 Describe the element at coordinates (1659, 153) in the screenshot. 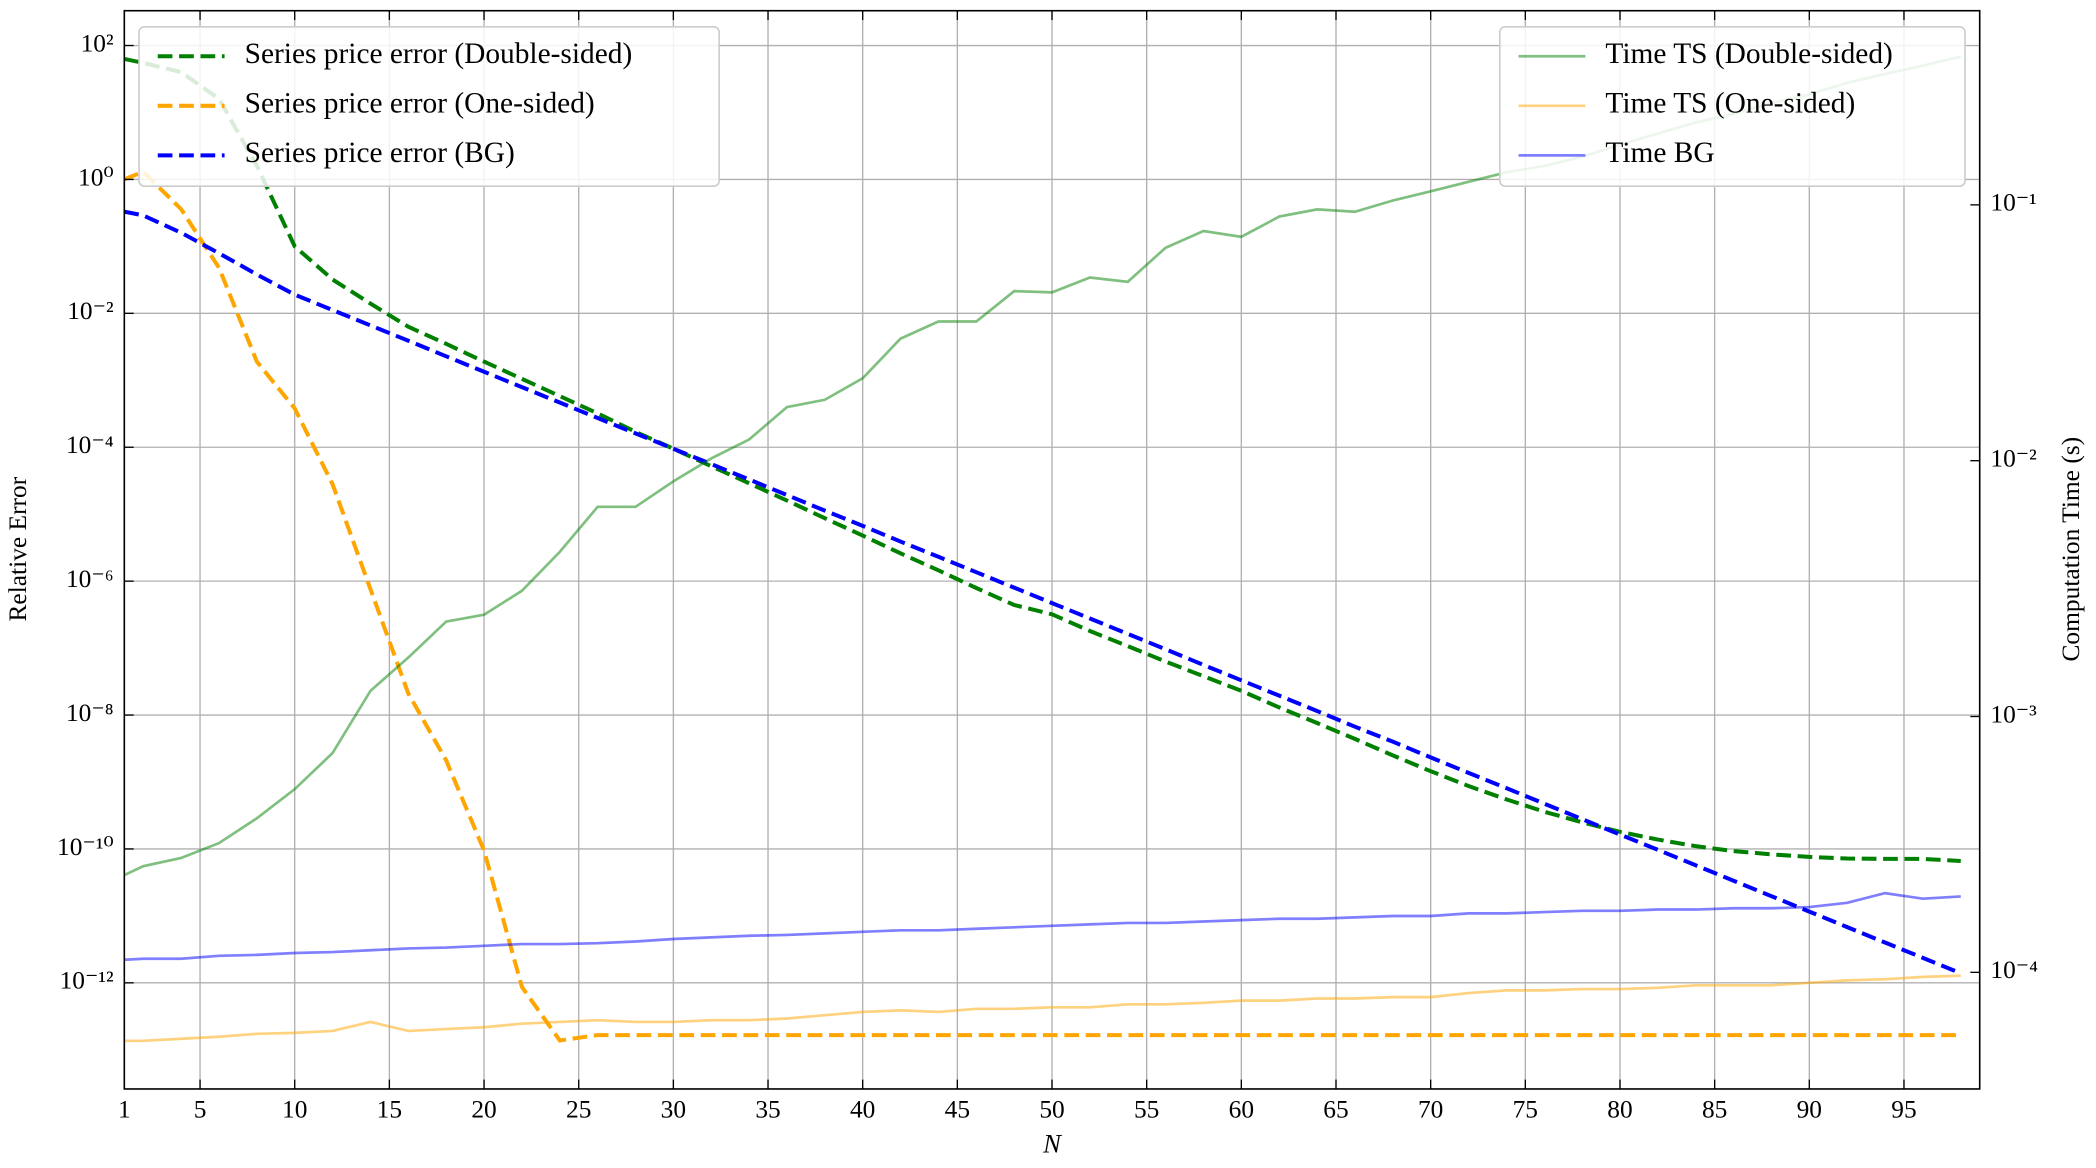

I see `legend-label: Time BG` at that location.